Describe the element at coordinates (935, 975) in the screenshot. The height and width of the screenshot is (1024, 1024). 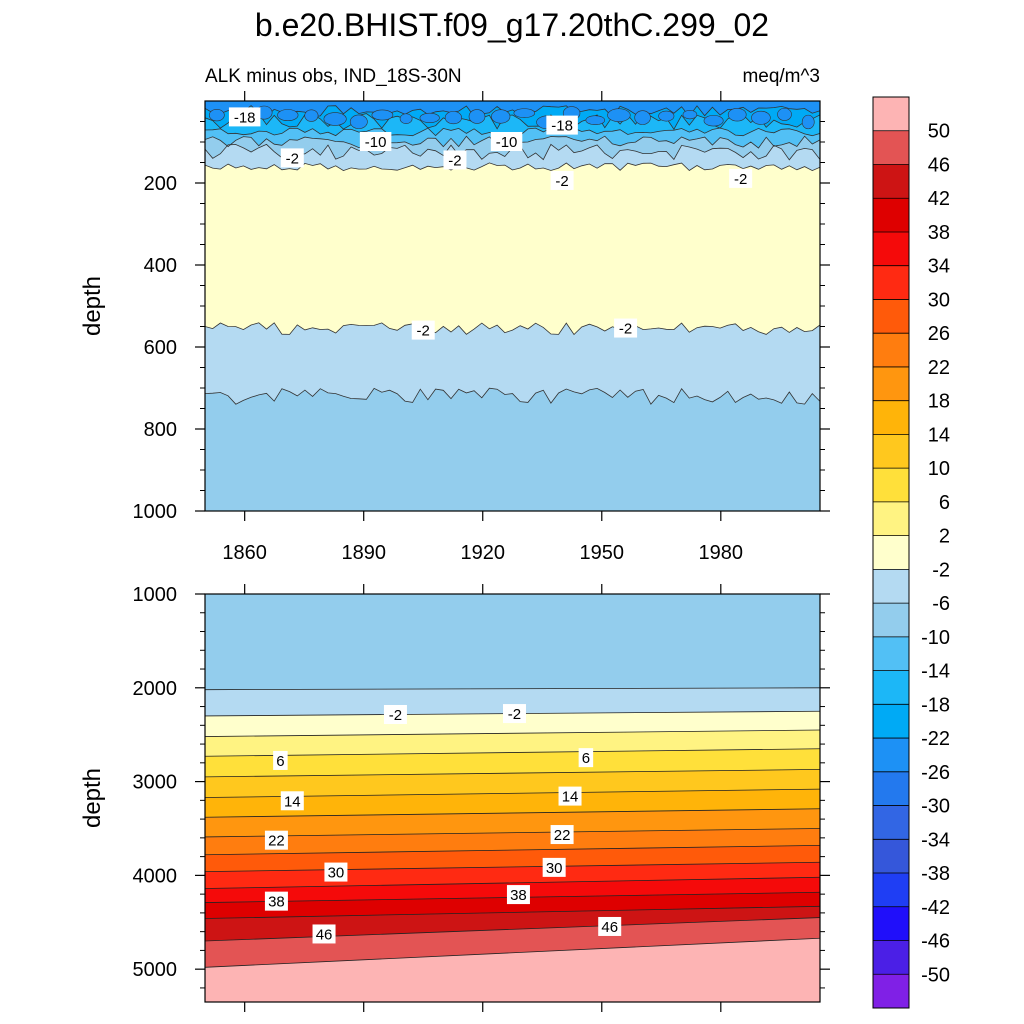
I see `colorbar-label-25: -50` at that location.